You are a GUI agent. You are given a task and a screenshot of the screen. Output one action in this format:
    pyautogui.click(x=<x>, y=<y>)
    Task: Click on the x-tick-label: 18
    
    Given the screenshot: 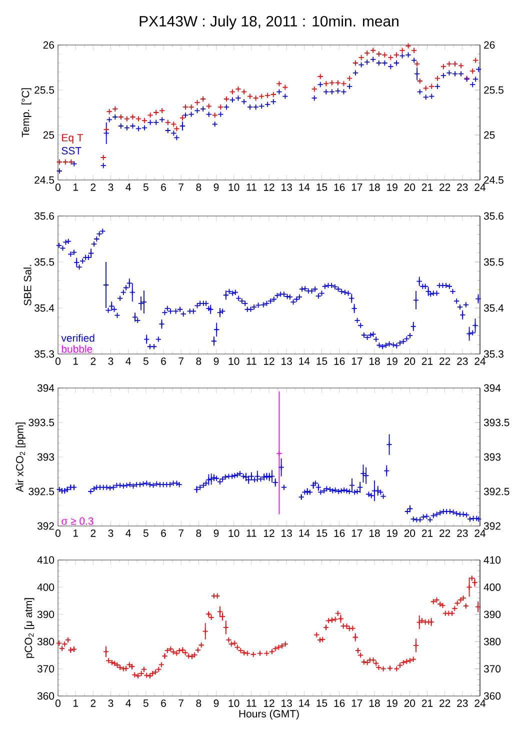 What is the action you would take?
    pyautogui.click(x=374, y=703)
    